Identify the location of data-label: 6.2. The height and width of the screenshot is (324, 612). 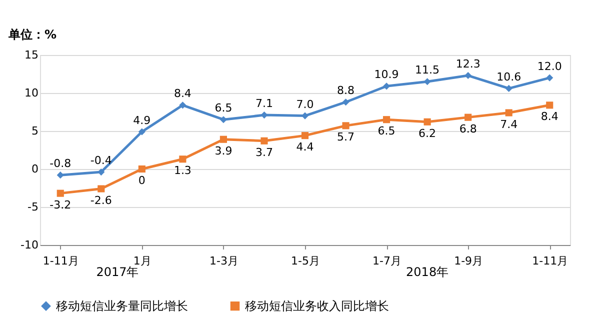
(427, 133).